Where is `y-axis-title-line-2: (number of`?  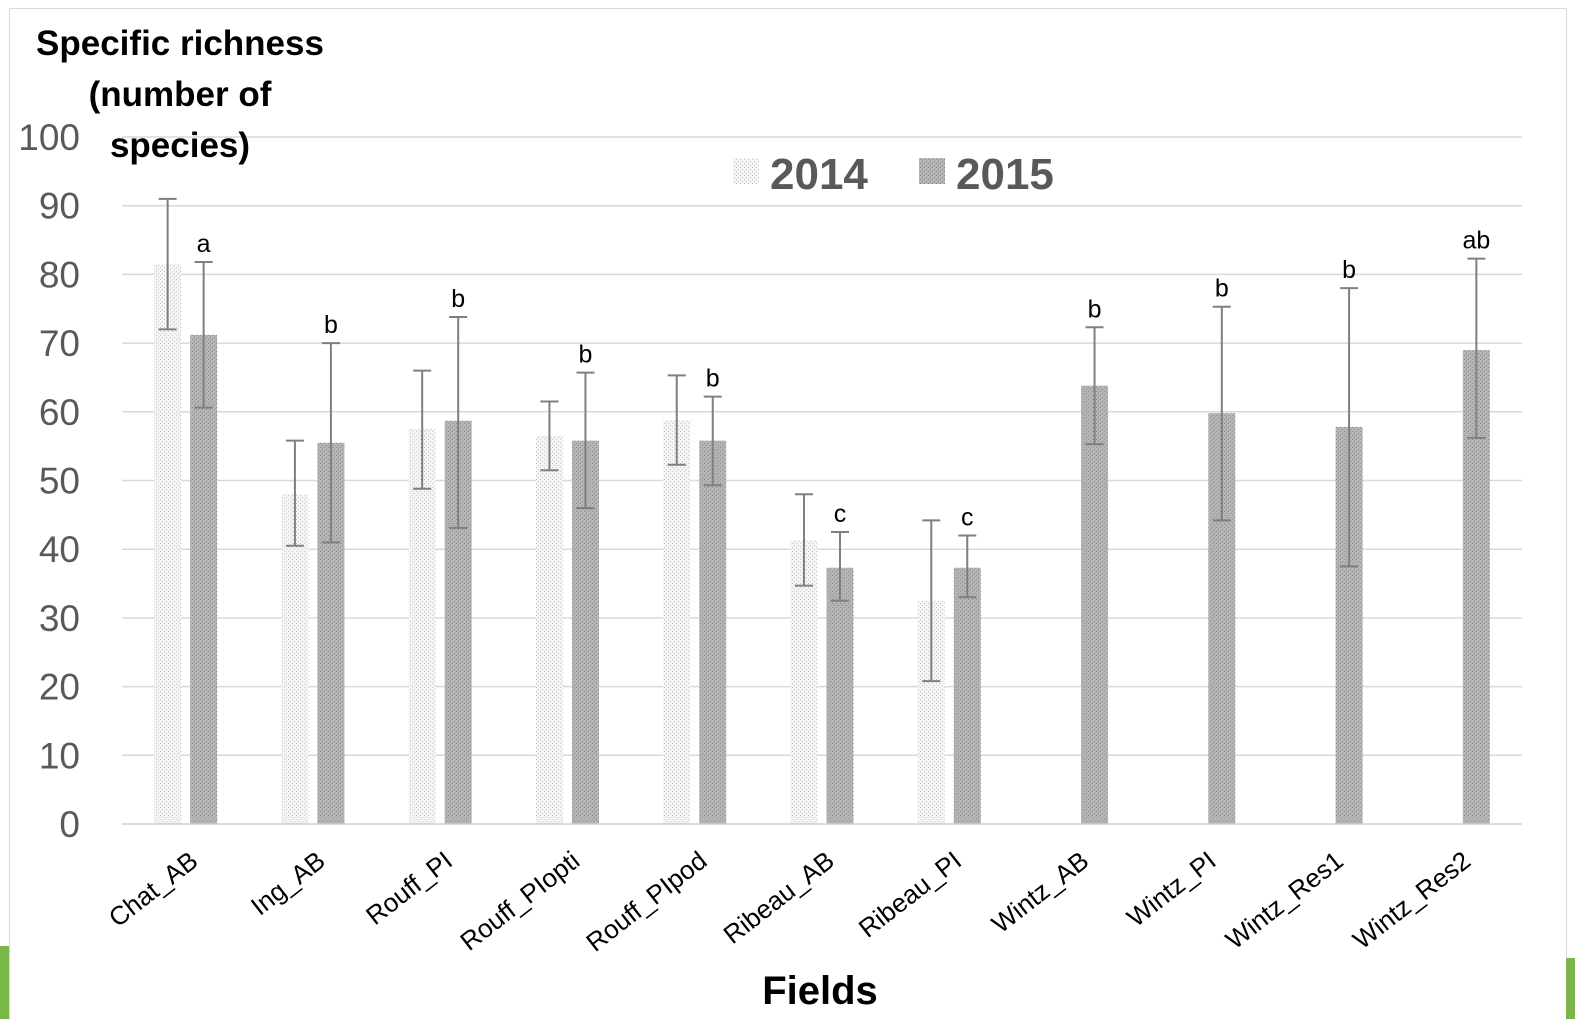 y-axis-title-line-2: (number of is located at coordinates (180, 94).